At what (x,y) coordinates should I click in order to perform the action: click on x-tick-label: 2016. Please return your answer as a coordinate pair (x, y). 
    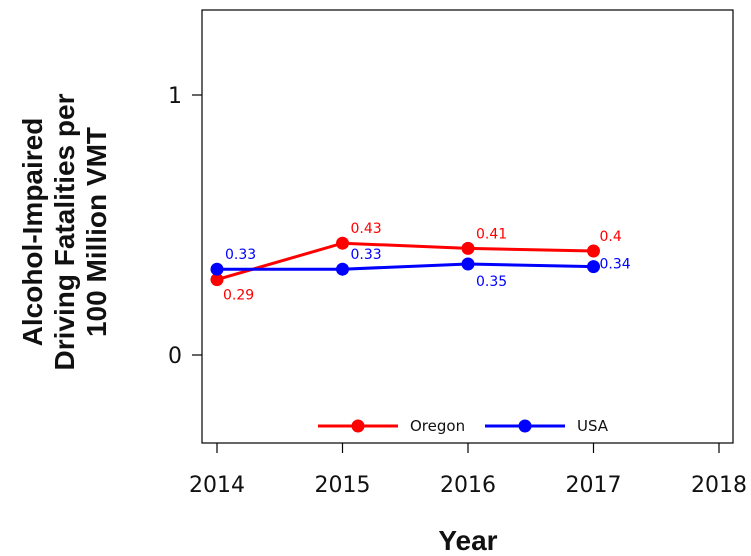
    Looking at the image, I should click on (468, 485).